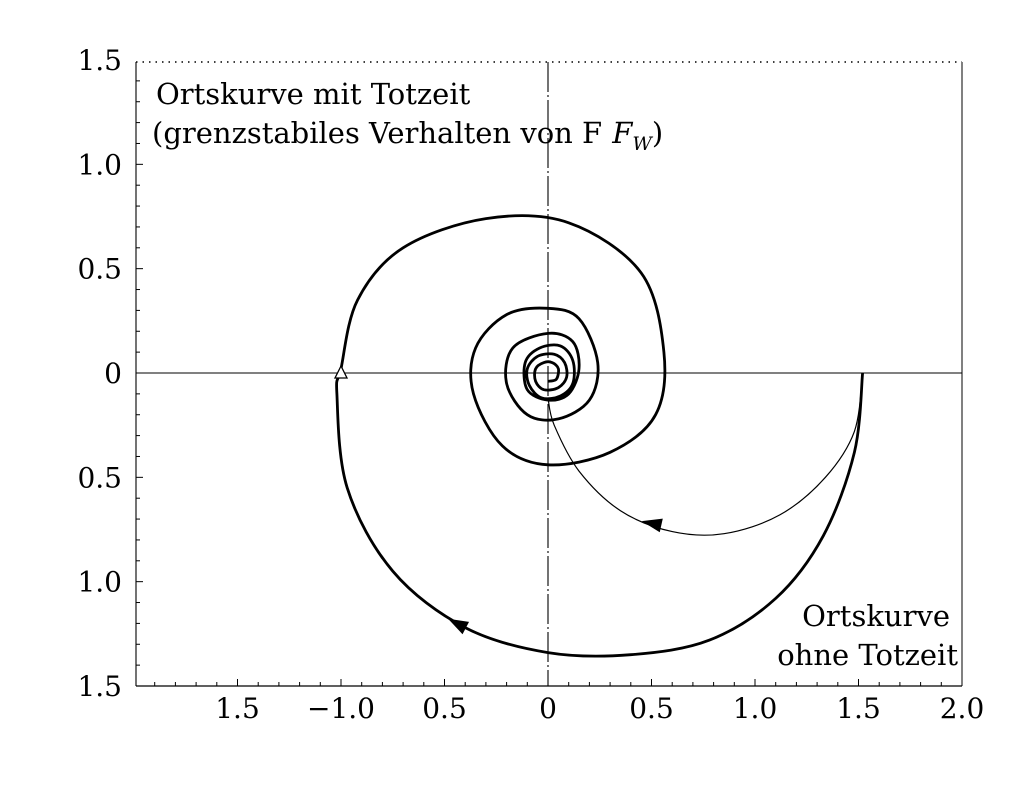 The height and width of the screenshot is (788, 1028). Describe the element at coordinates (755, 708) in the screenshot. I see `x-tick-label: 1.0` at that location.